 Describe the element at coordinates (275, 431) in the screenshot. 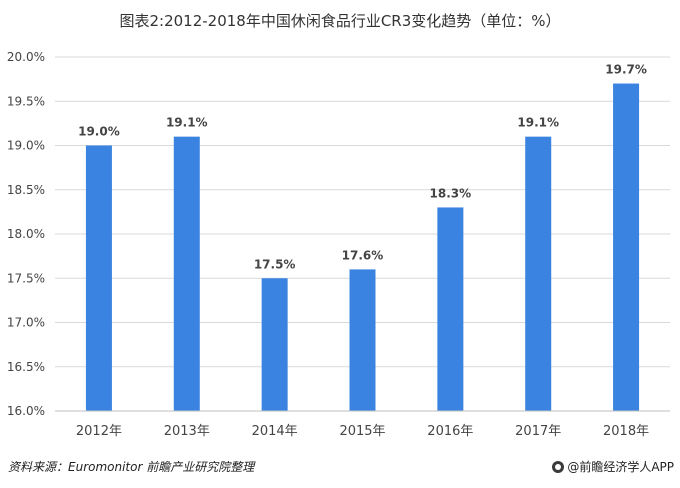

I see `x-tick-label: 2014年` at that location.